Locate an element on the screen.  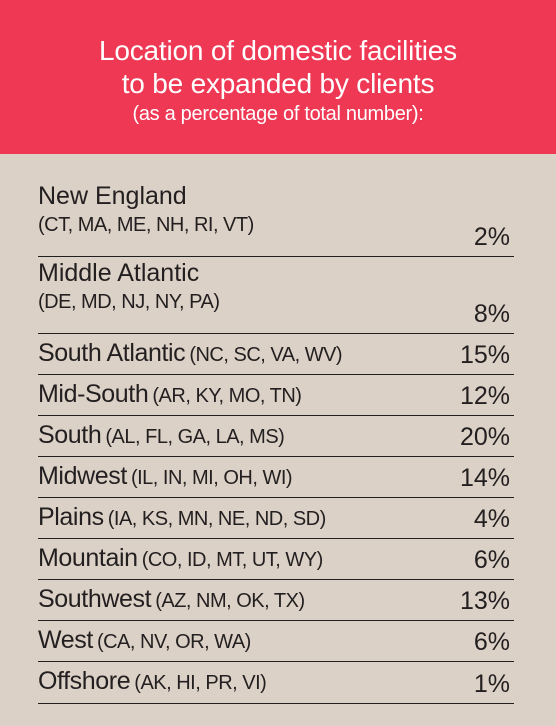
table-row: Middle Atlantic (DE, MD, NJ, NY, PA) 8% is located at coordinates (276, 295).